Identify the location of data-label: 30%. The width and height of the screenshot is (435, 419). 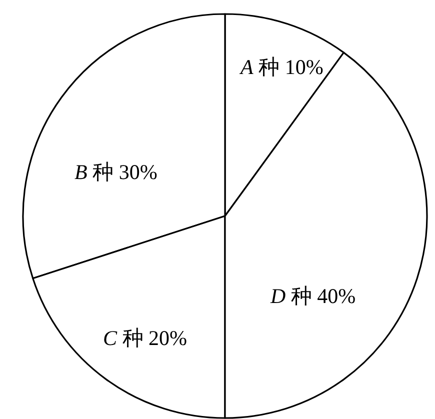
(138, 172).